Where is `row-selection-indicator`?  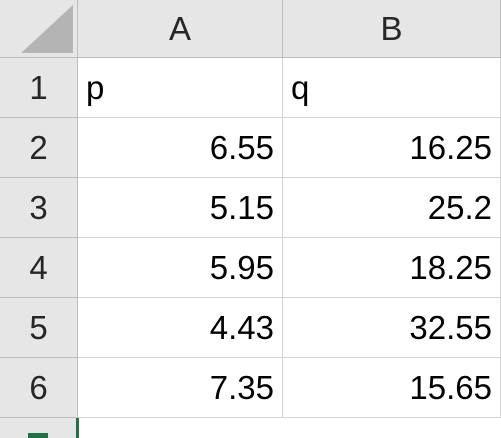
row-selection-indicator is located at coordinates (38, 435).